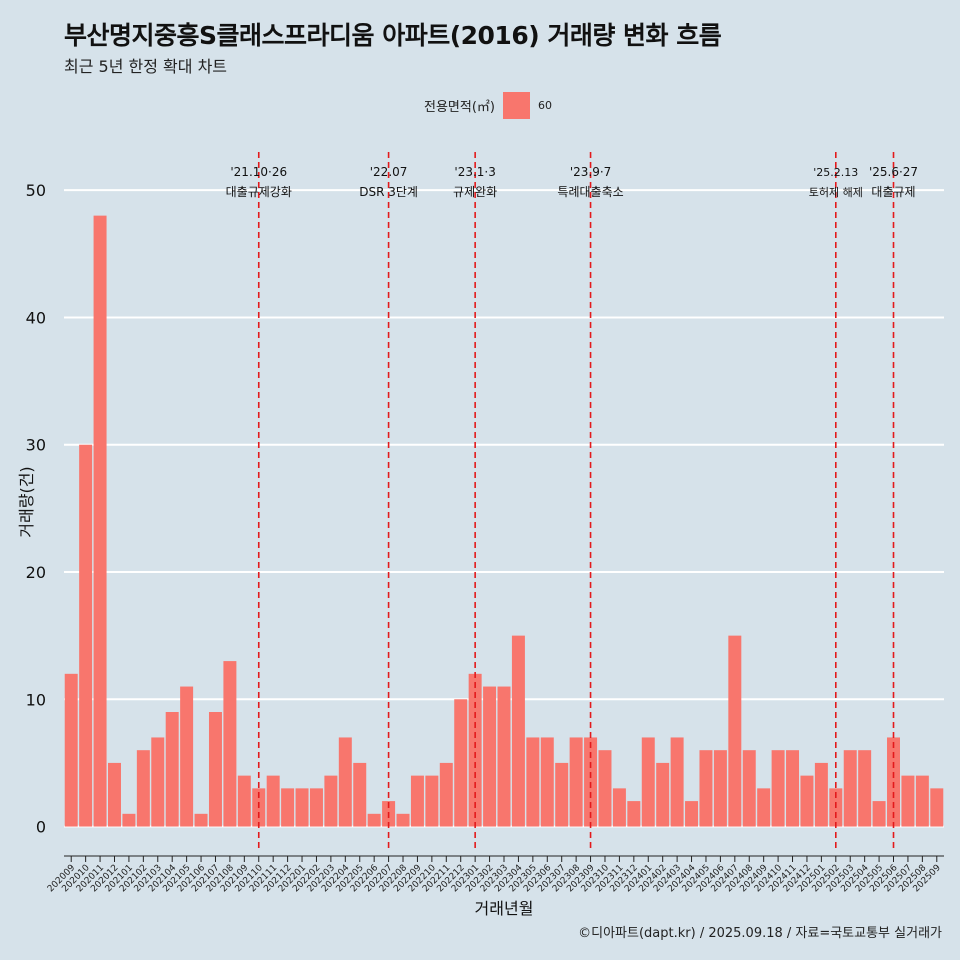 The image size is (960, 960). I want to click on chart-title: 부산명지중흥S클래스프라디움 아파트(2016) 거래량 변화 흐름, so click(393, 35).